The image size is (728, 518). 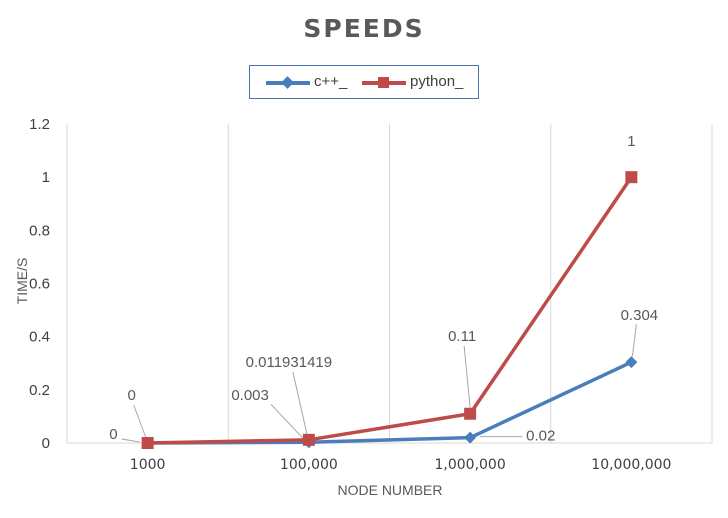 What do you see at coordinates (309, 465) in the screenshot?
I see `x-tick-label: 100,000` at bounding box center [309, 465].